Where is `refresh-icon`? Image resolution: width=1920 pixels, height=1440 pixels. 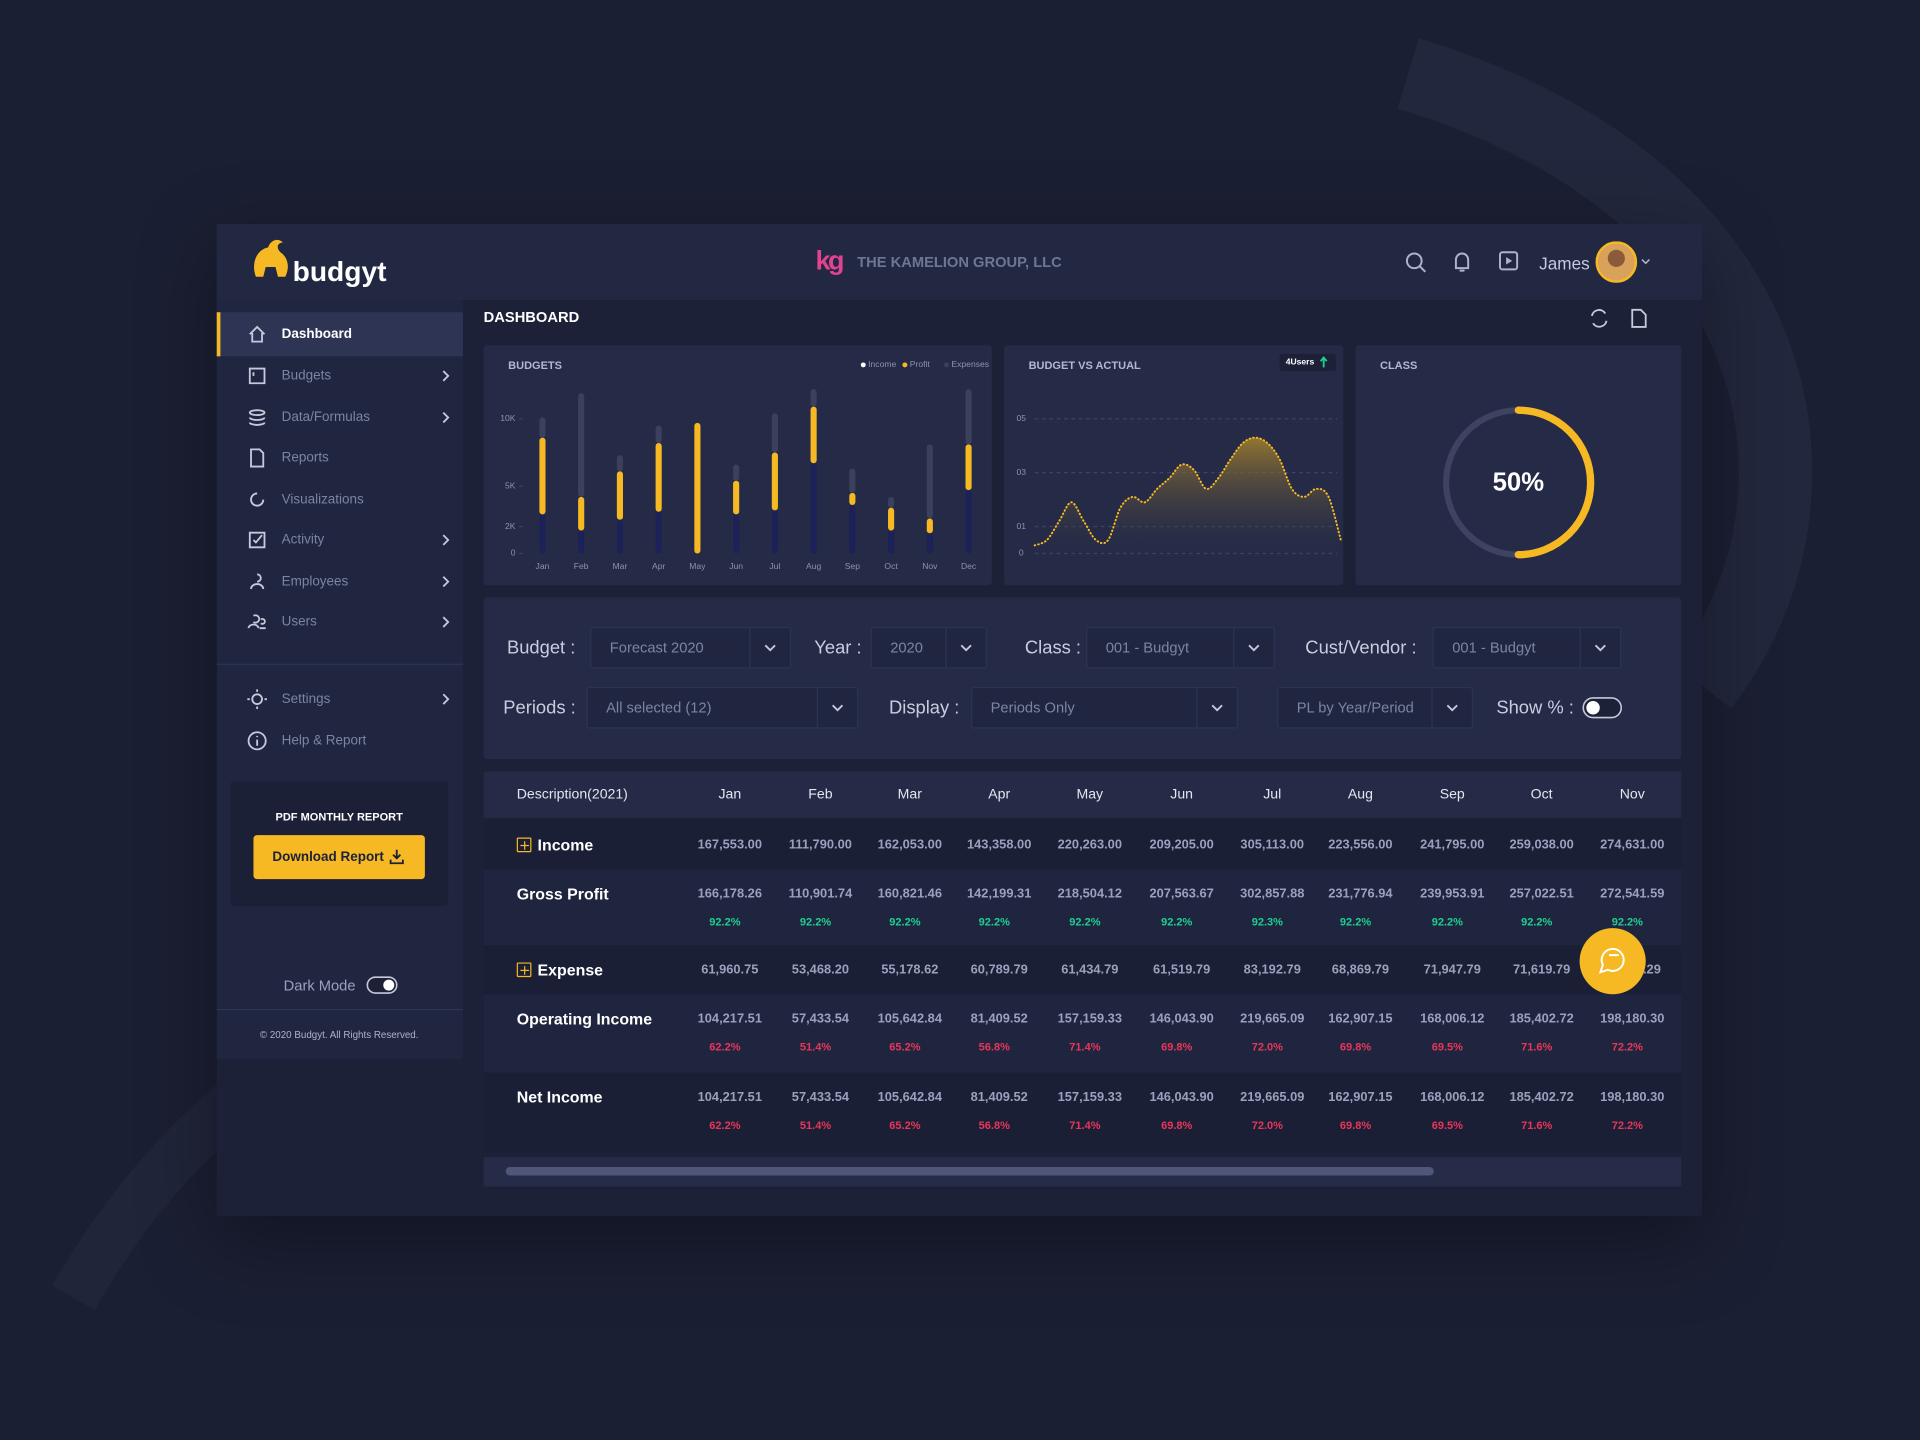
refresh-icon is located at coordinates (1599, 318).